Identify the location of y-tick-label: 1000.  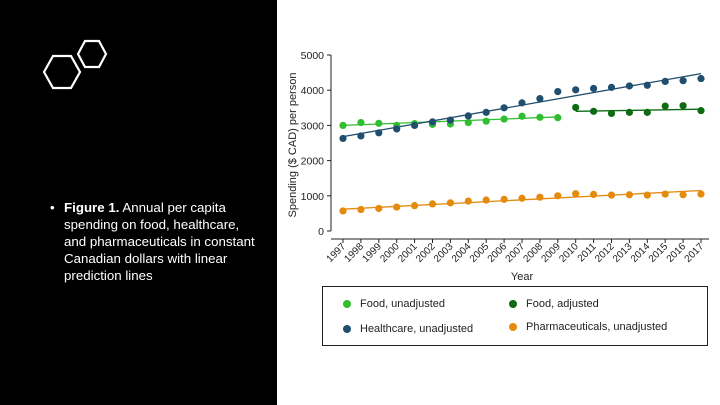
(313, 197).